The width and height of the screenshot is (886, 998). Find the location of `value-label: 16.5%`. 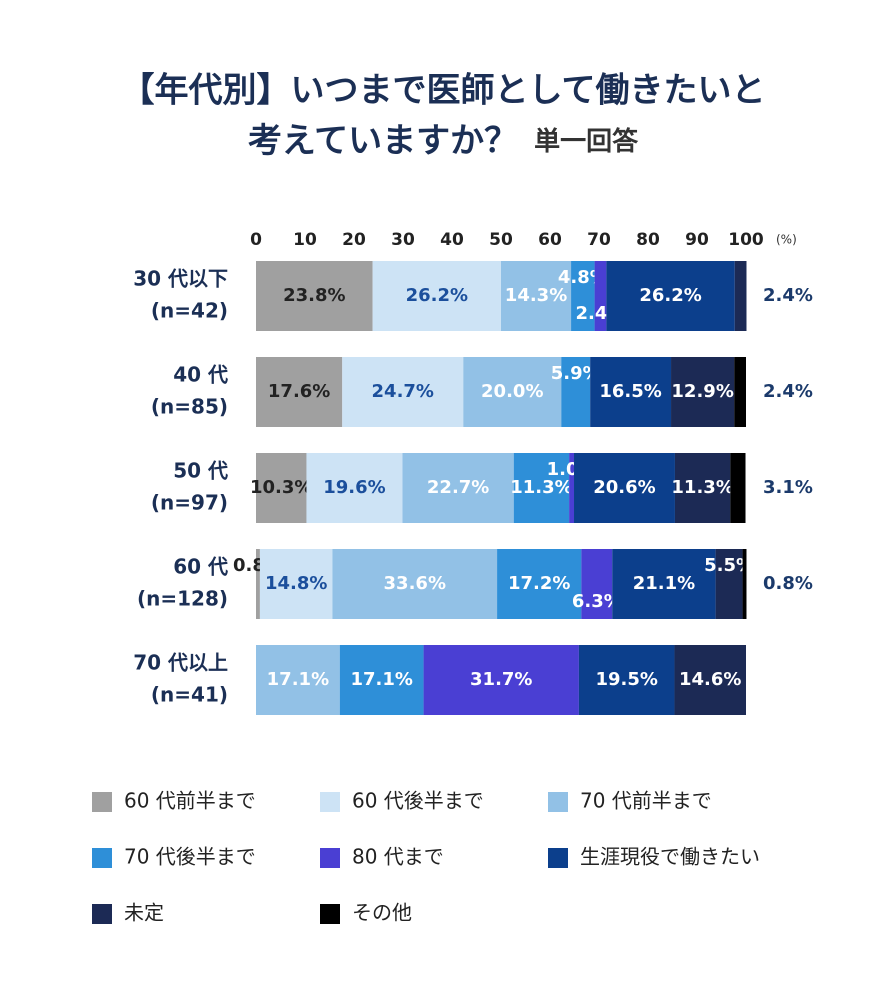

value-label: 16.5% is located at coordinates (630, 391).